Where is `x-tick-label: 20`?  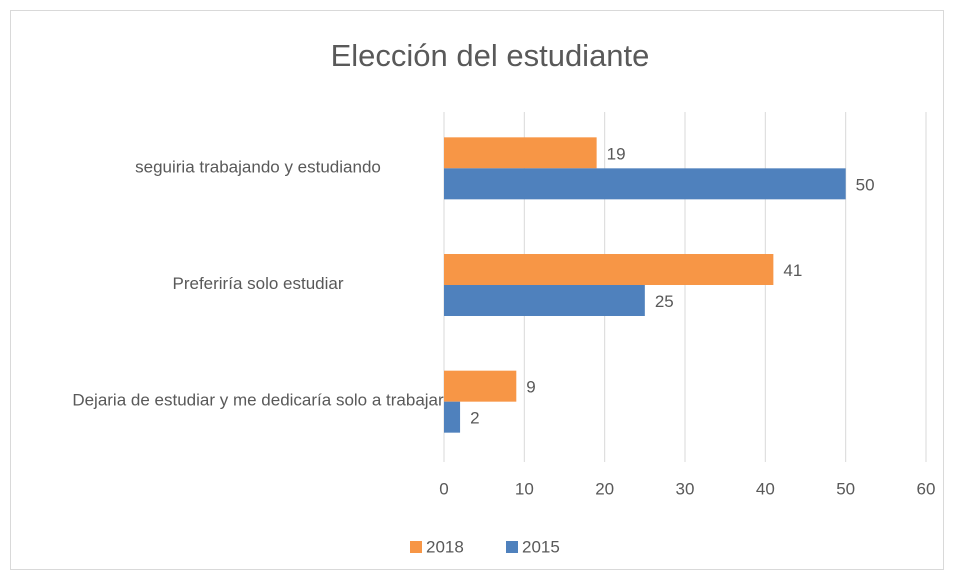
x-tick-label: 20 is located at coordinates (604, 488).